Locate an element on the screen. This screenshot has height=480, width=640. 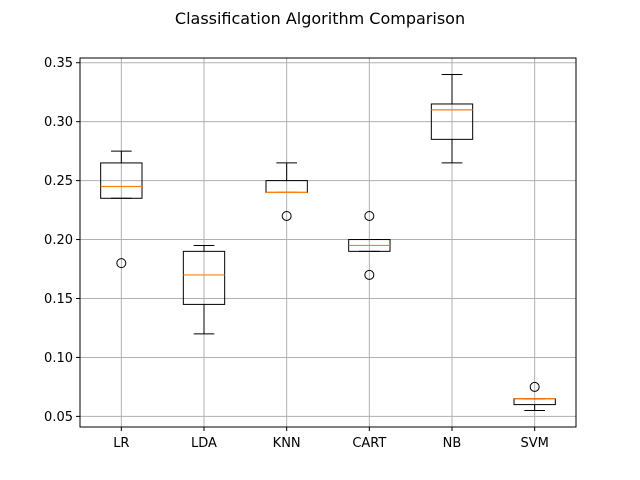
x-tick-label: SVM is located at coordinates (534, 443).